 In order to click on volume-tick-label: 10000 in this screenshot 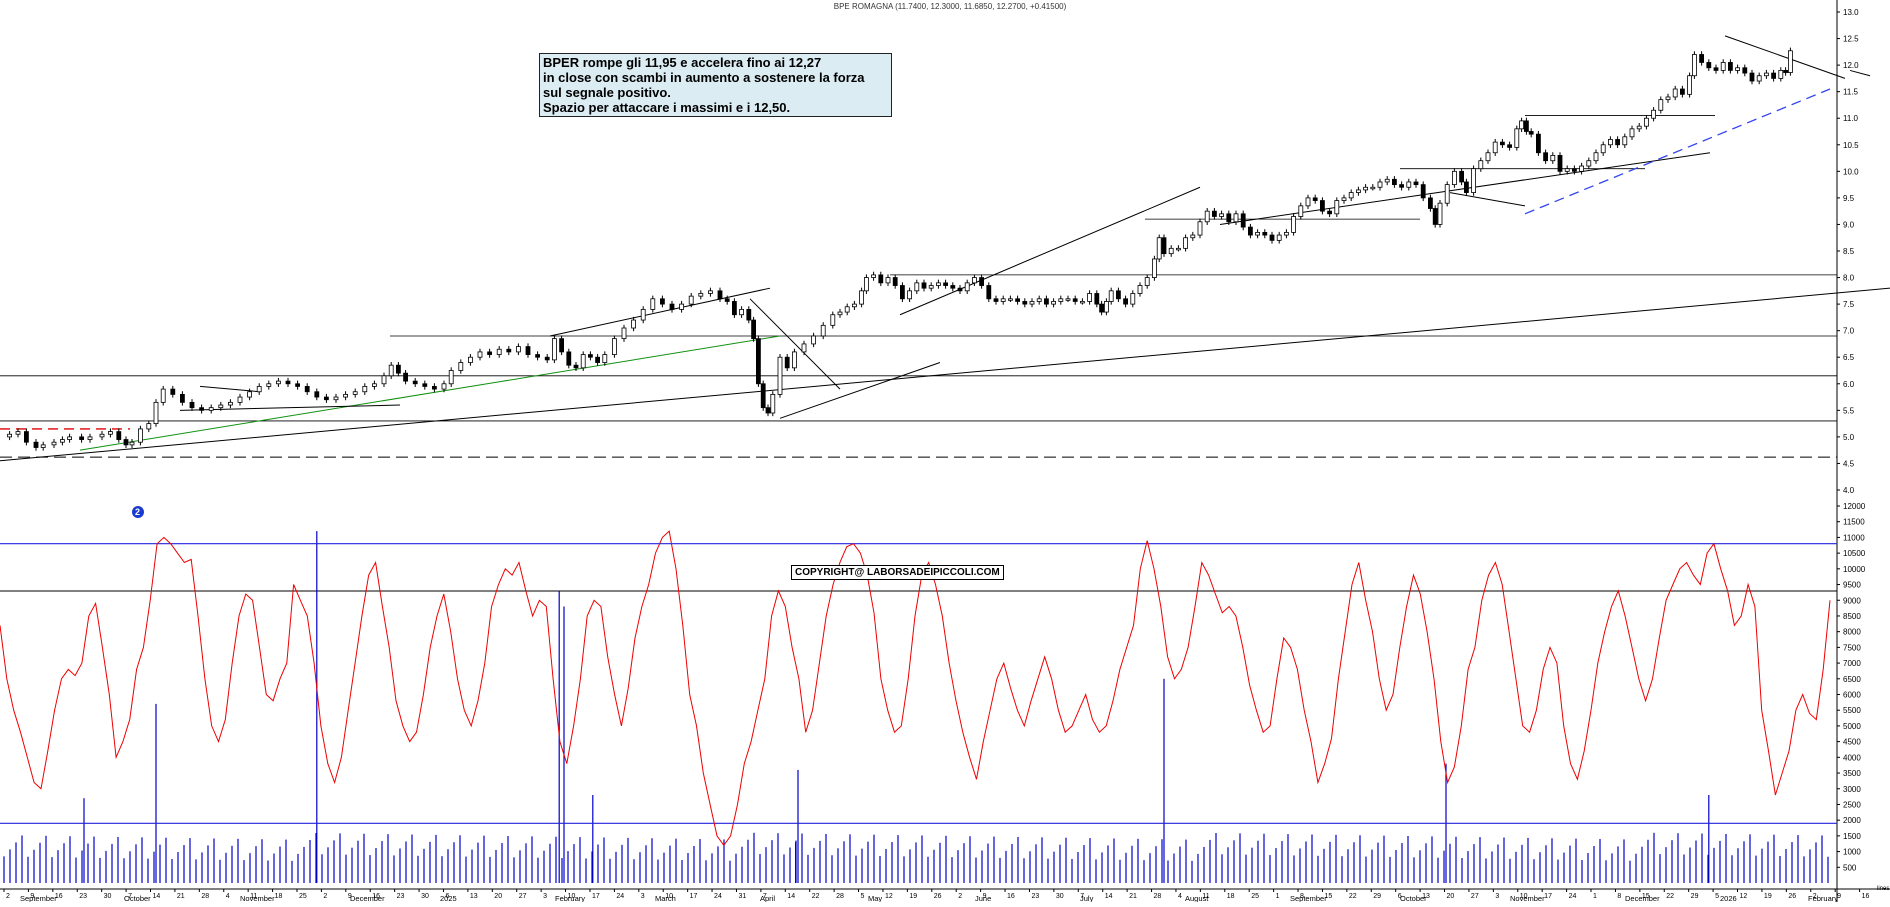, I will do `click(1854, 569)`.